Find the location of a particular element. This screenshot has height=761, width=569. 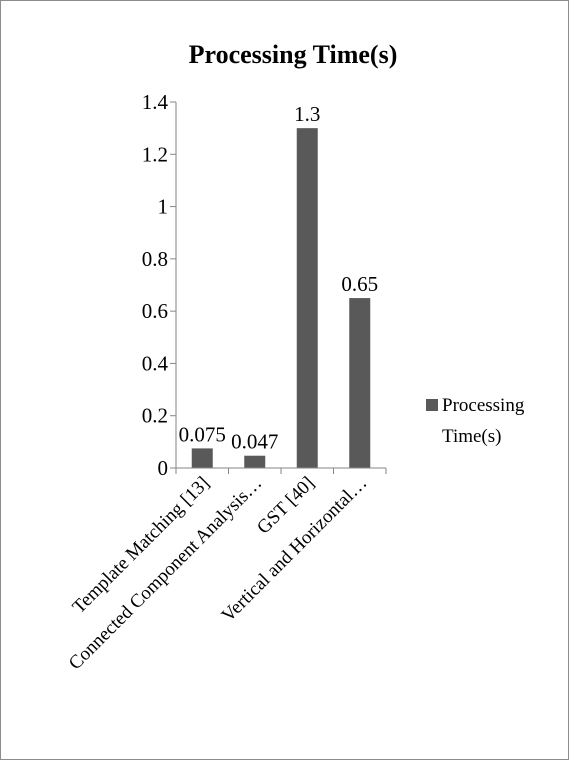

y-tick-label: 0.4 is located at coordinates (155, 363).